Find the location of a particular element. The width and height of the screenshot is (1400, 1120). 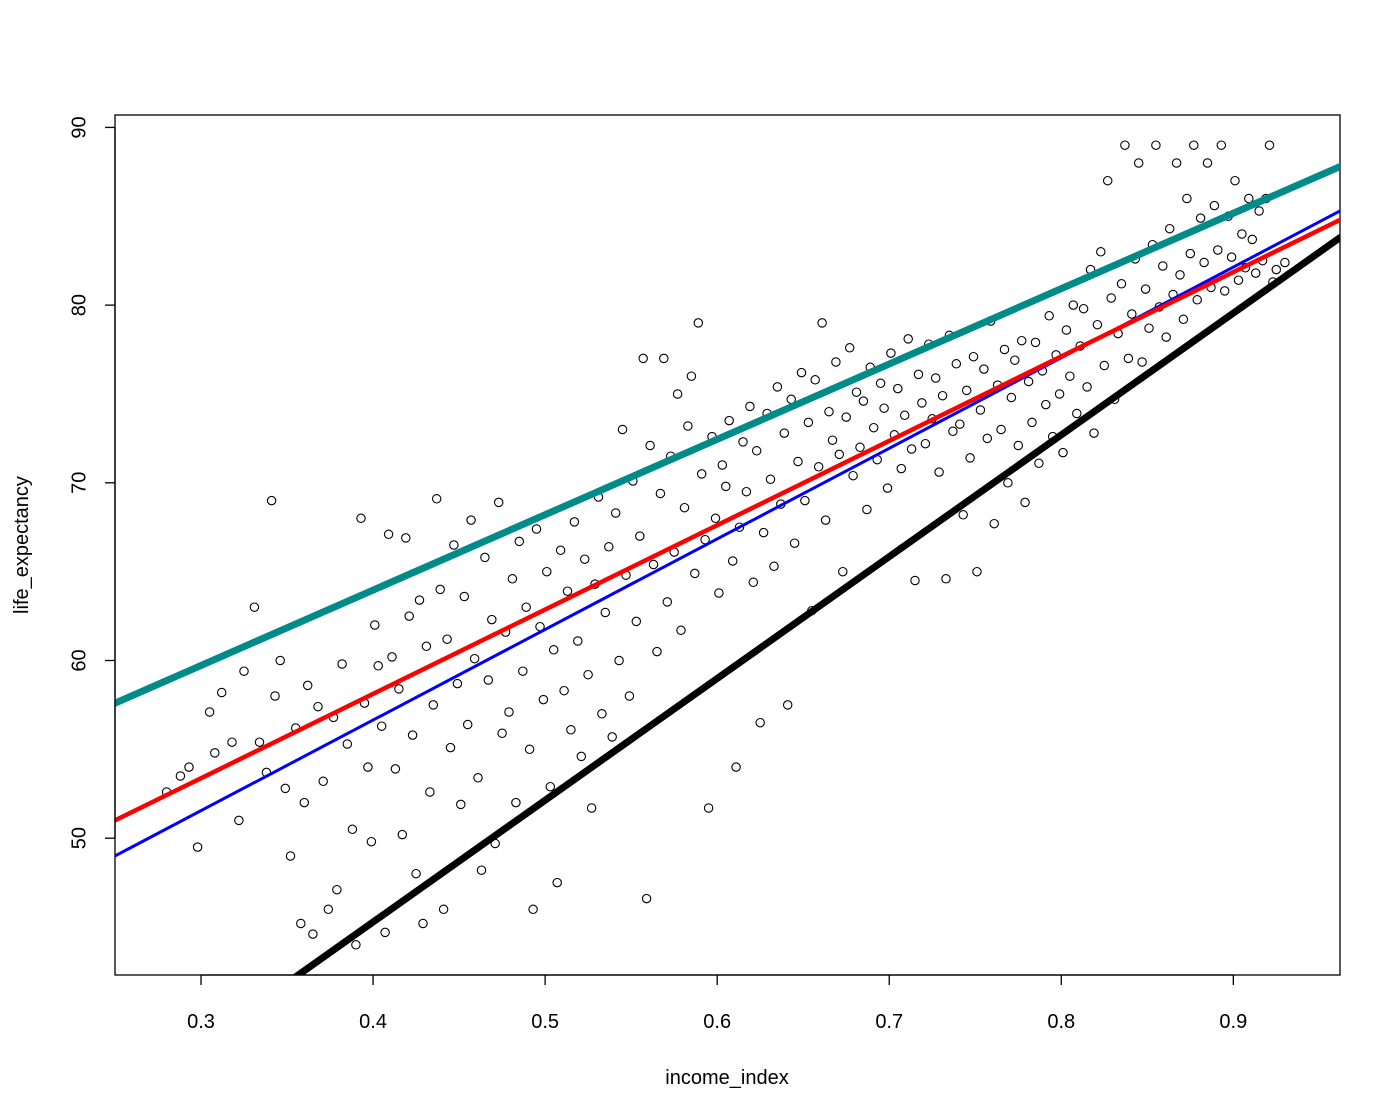

x-tick-label: 0.8 is located at coordinates (1061, 1022).